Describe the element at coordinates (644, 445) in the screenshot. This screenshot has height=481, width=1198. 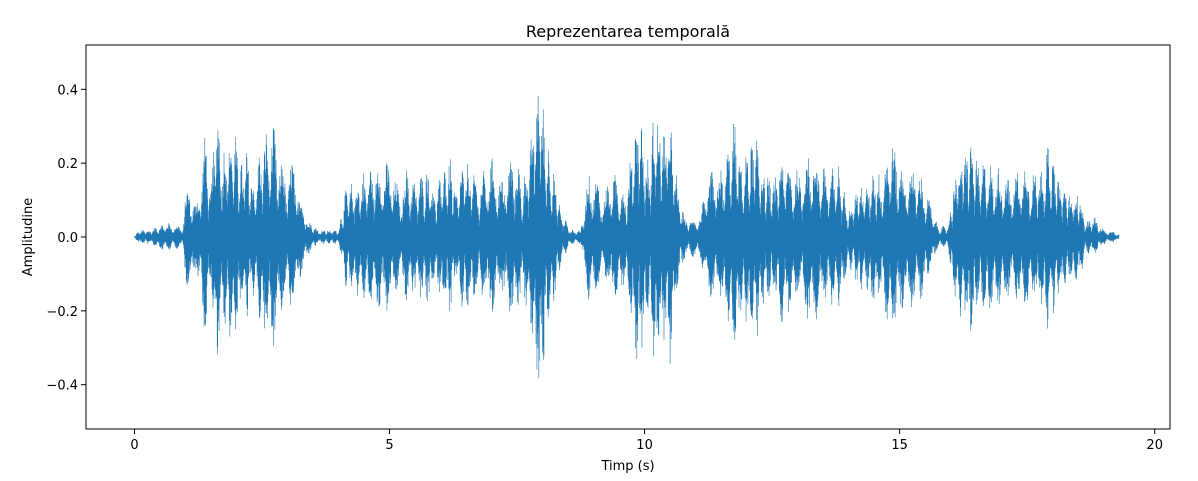
I see `x-tick-label: 10` at that location.